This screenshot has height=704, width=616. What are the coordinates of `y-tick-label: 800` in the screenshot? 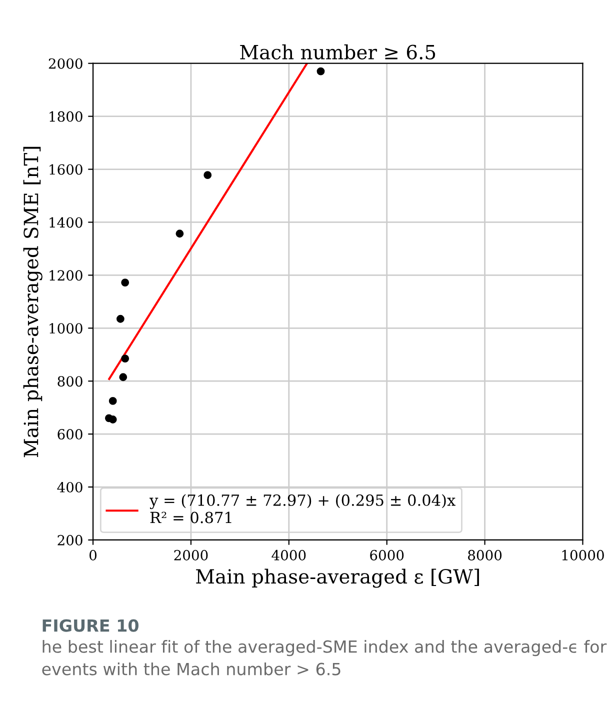 It's located at (70, 381).